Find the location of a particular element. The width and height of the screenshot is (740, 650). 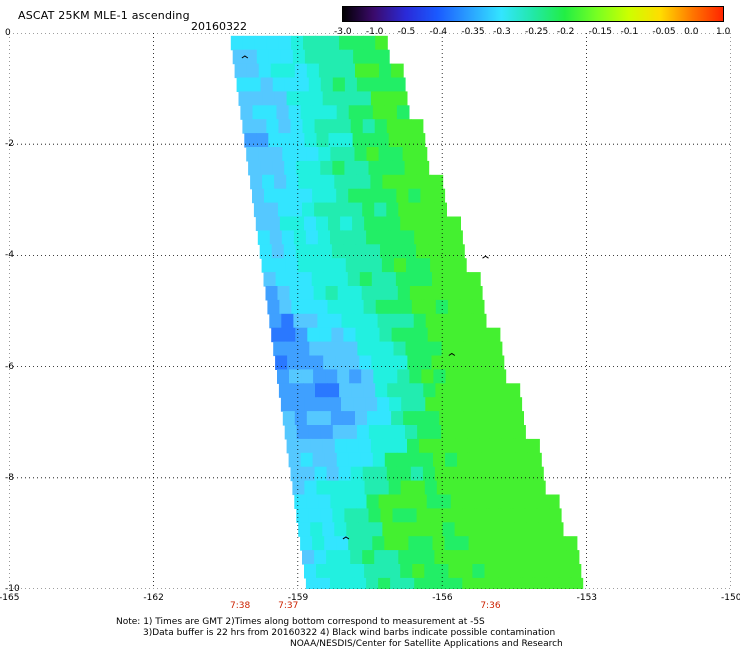

map-title: ASCAT 25KM MLE-1 ascending is located at coordinates (104, 15).